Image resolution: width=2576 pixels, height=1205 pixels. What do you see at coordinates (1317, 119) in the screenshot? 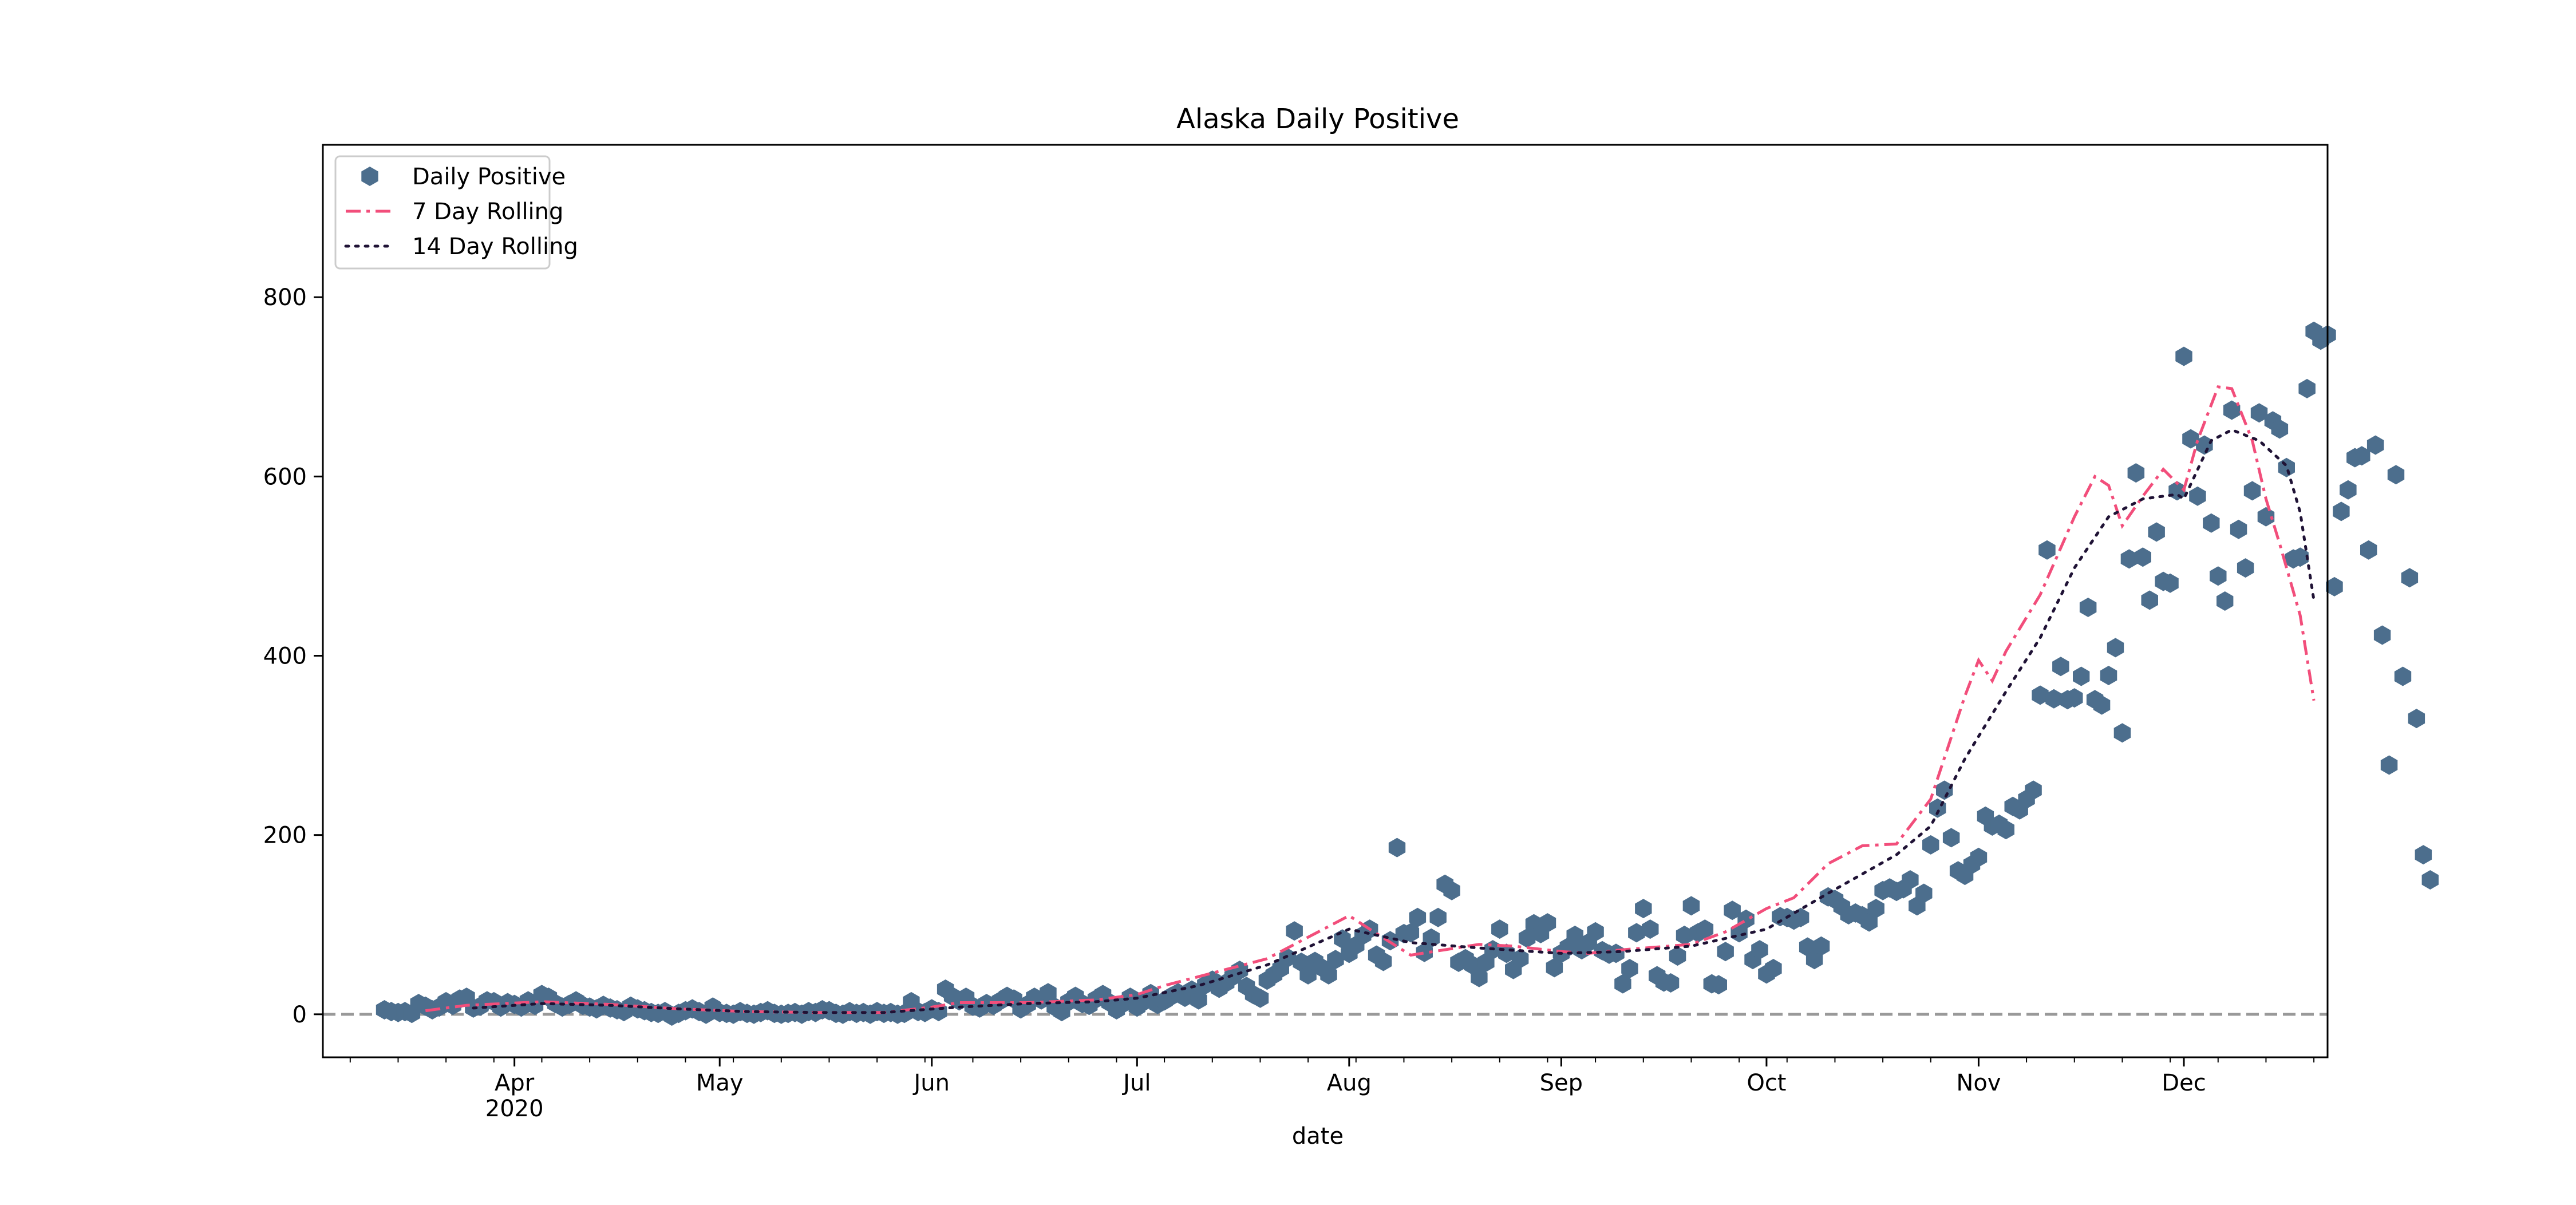
I see `chart-title: Alaska Daily Positive` at bounding box center [1317, 119].